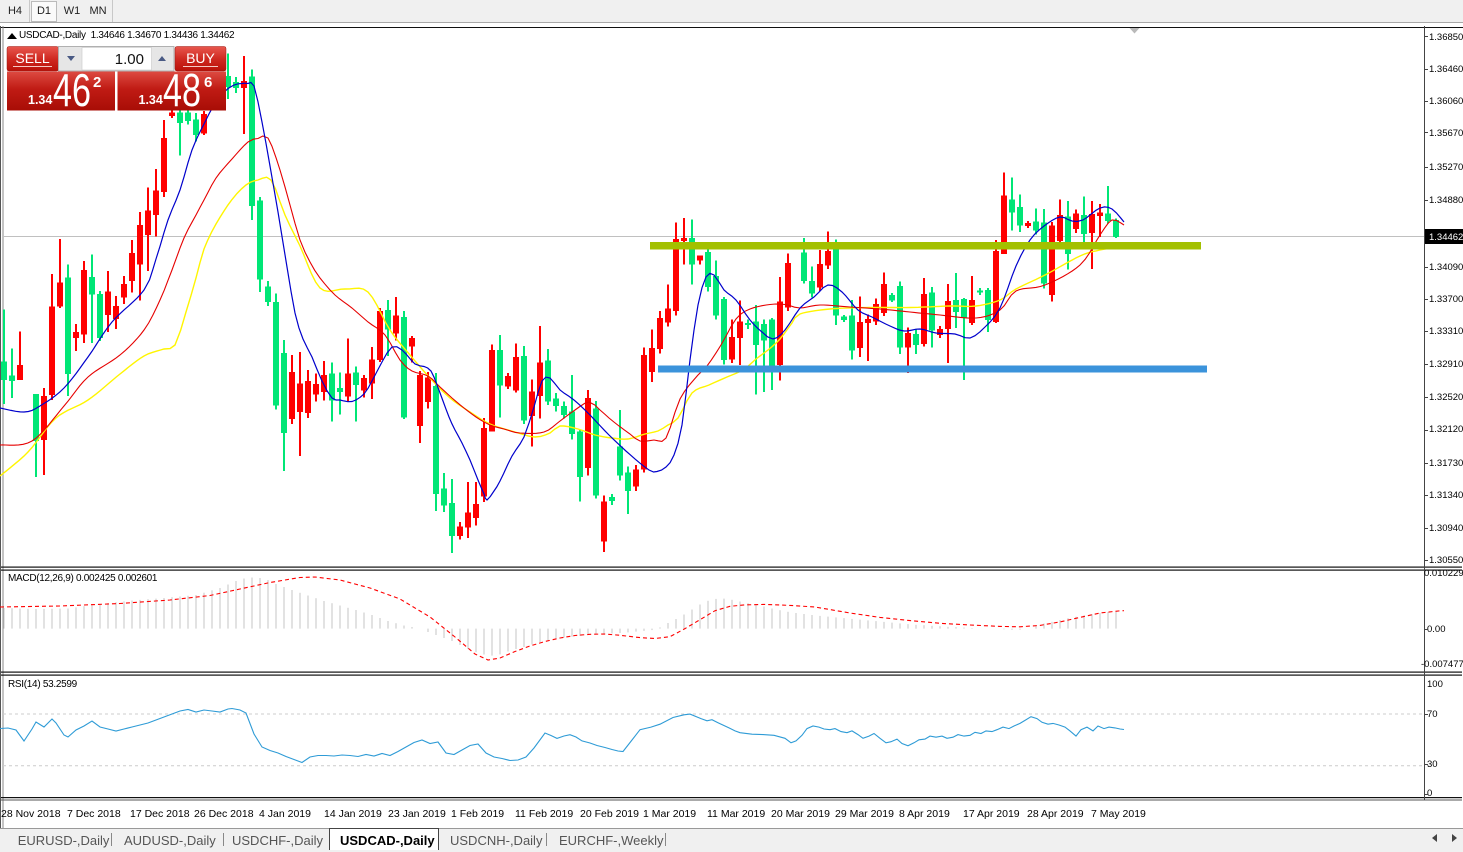 The image size is (1463, 852). What do you see at coordinates (97, 82) in the screenshot?
I see `svg-text: 2` at bounding box center [97, 82].